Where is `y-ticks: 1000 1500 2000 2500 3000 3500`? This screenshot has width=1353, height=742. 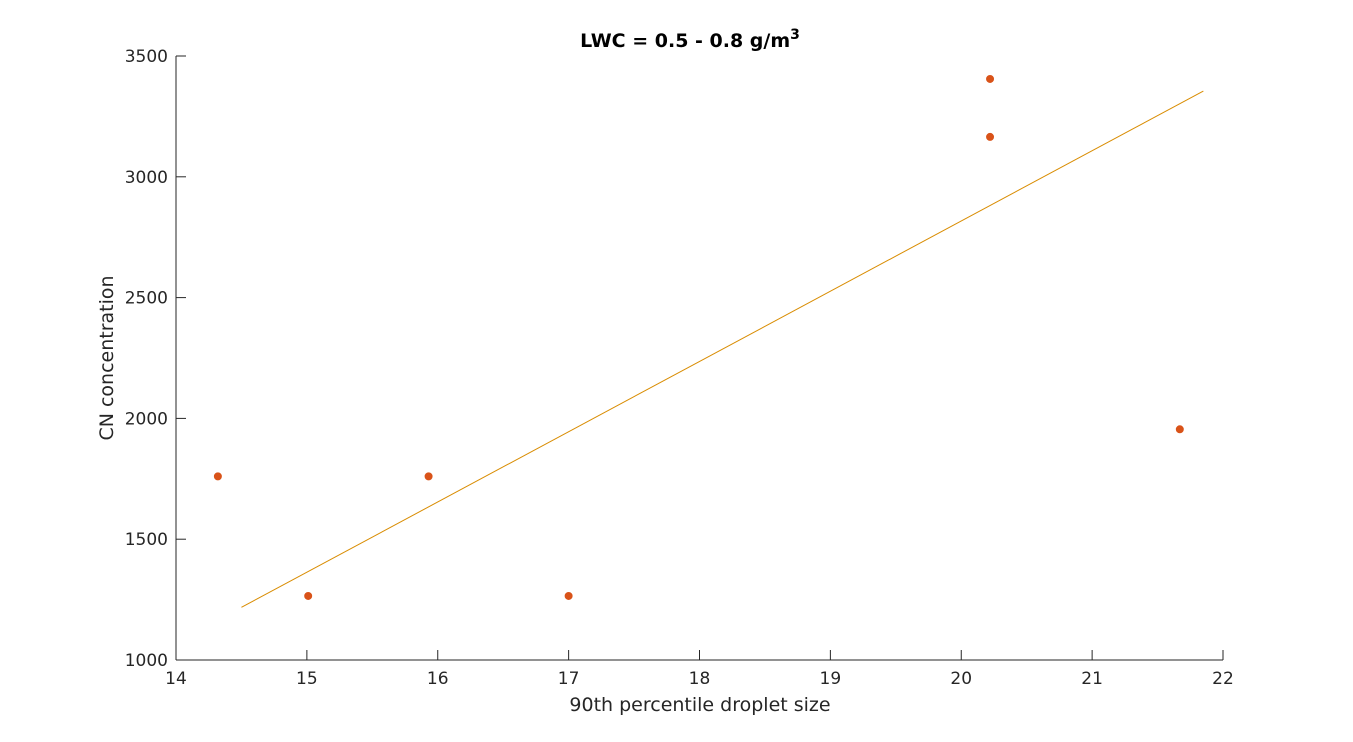 y-ticks: 1000 1500 2000 2500 3000 3500 is located at coordinates (155, 359).